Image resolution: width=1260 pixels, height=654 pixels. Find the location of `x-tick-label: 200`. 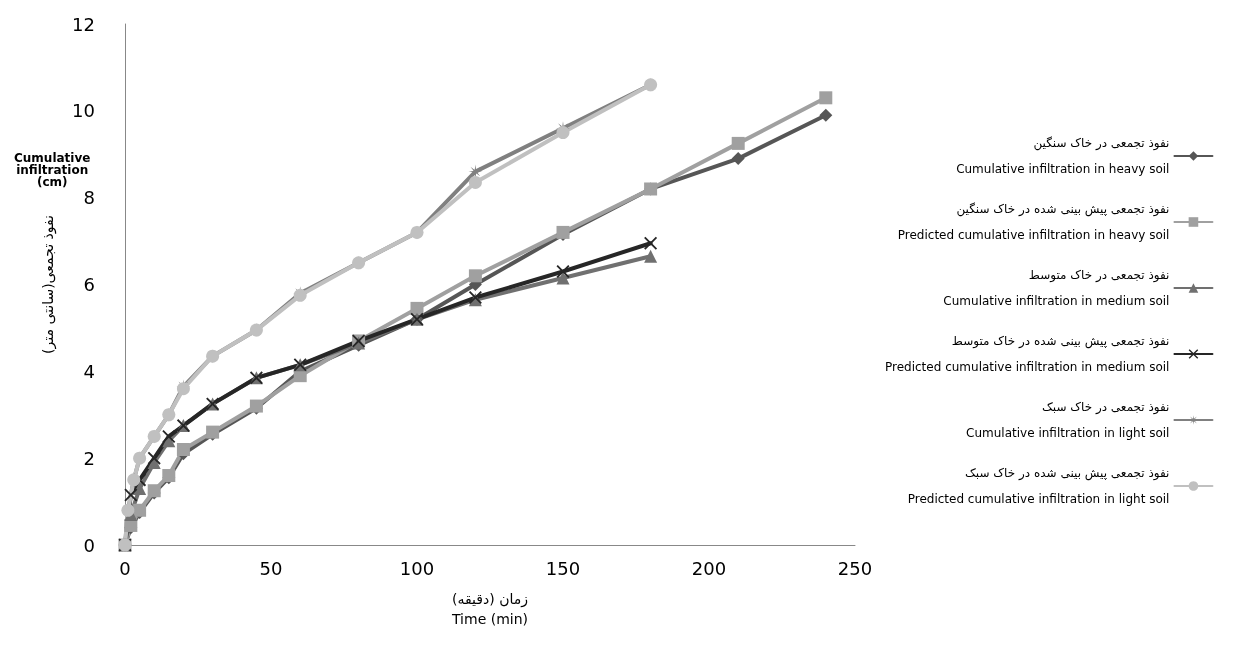

x-tick-label: 200 is located at coordinates (709, 568).